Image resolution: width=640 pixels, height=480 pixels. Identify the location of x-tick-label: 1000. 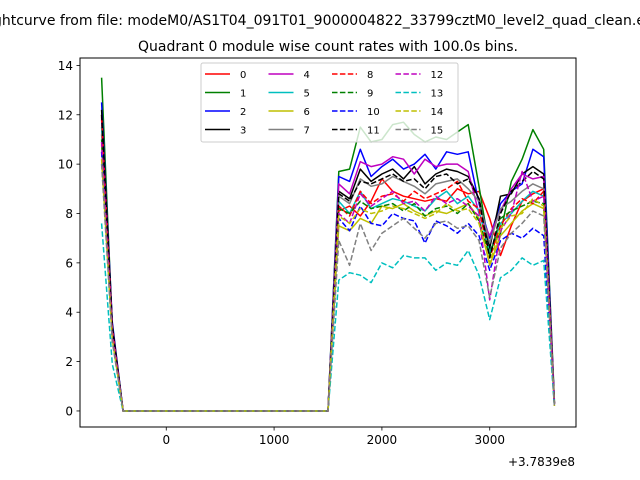
(274, 440).